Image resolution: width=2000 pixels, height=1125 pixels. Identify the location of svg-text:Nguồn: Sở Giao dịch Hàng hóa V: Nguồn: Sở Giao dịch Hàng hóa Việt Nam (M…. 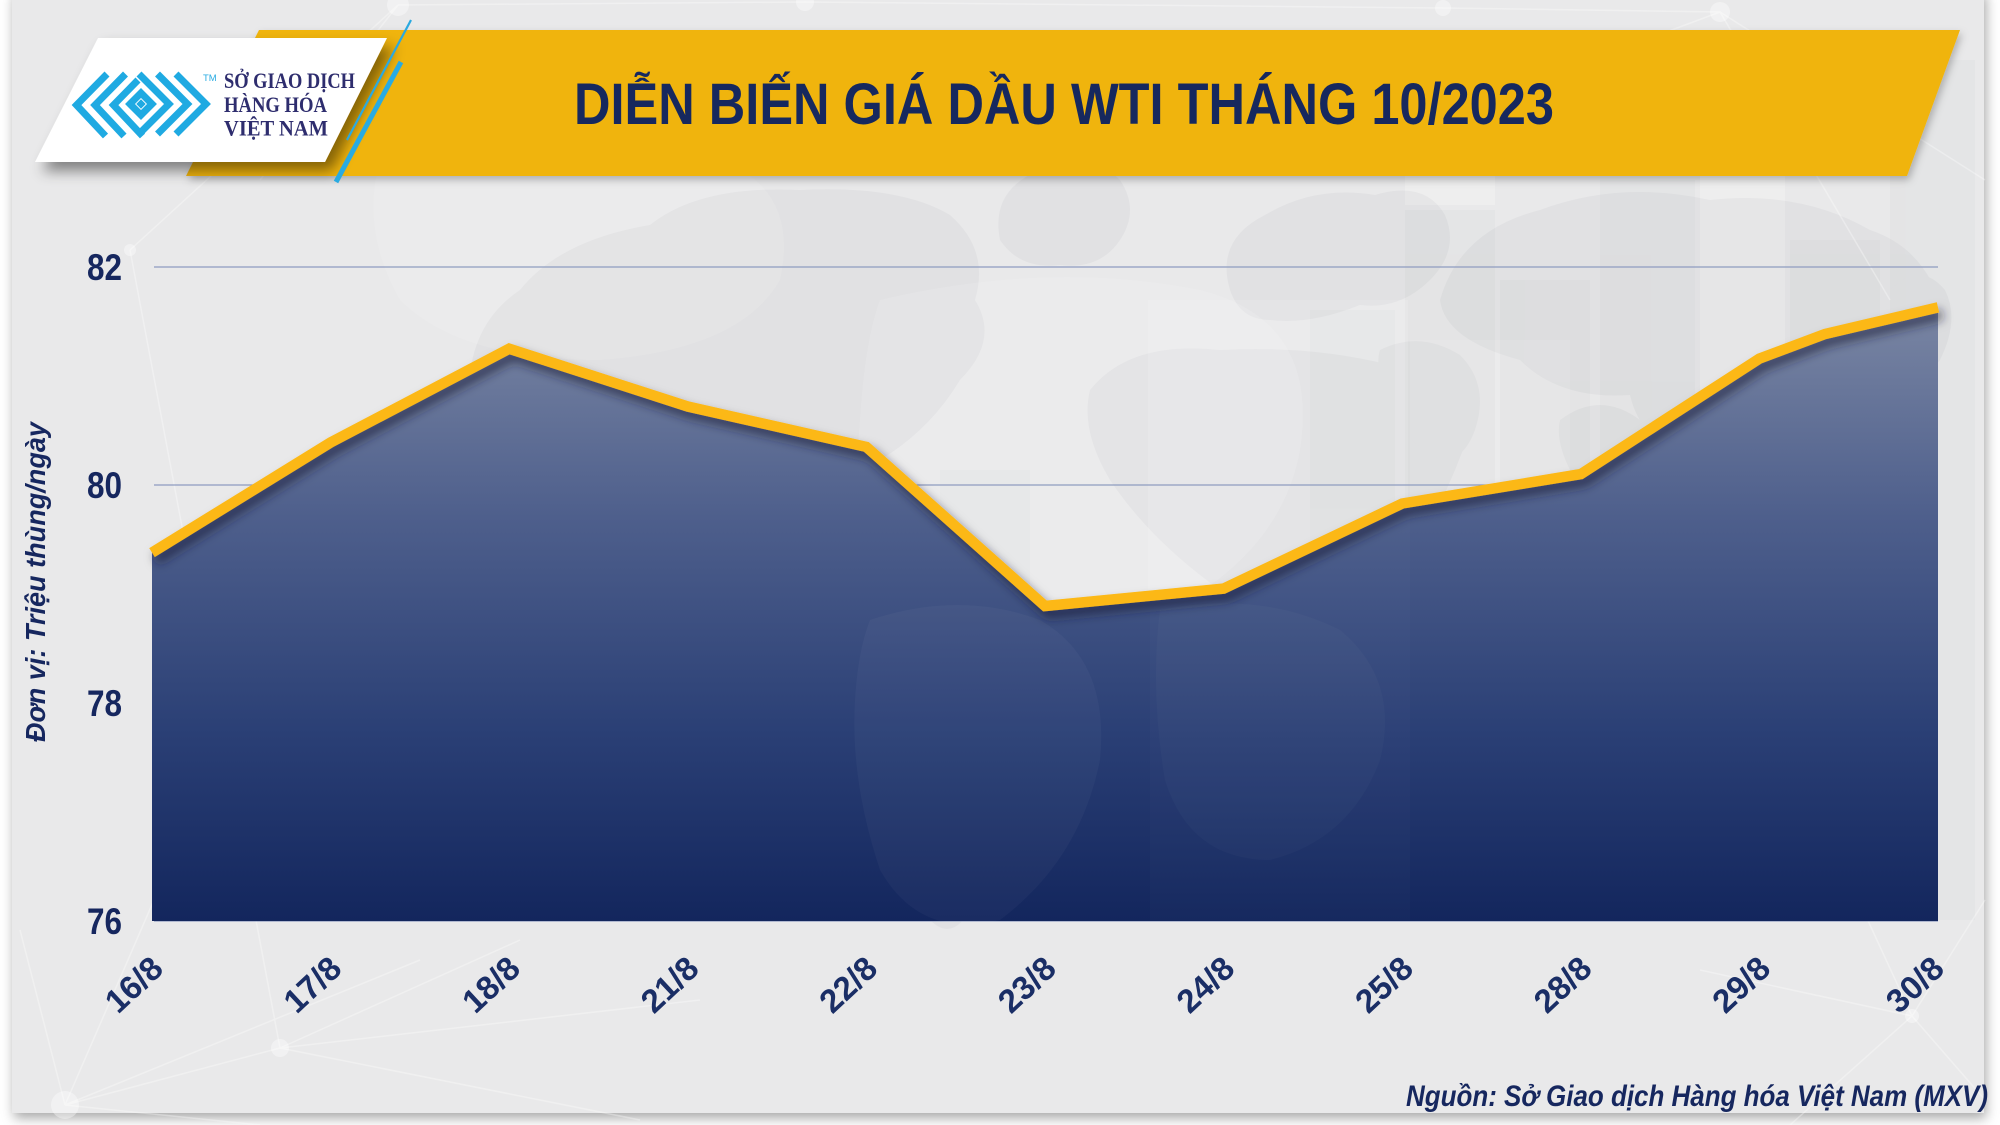
(1697, 1096).